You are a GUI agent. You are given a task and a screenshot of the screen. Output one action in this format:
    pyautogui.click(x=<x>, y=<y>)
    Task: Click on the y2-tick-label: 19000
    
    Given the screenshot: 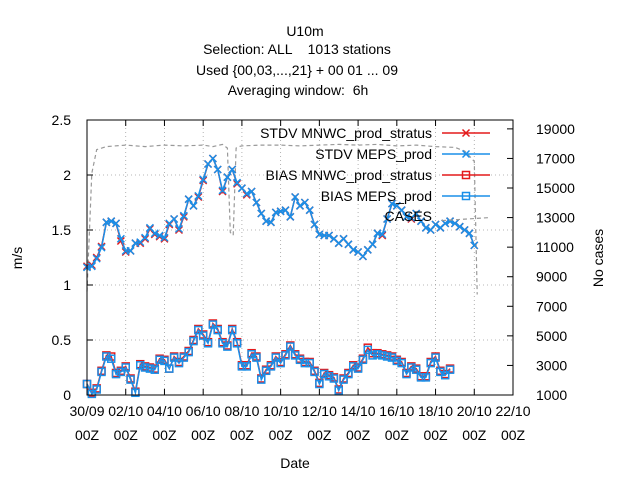 What is the action you would take?
    pyautogui.click(x=555, y=129)
    